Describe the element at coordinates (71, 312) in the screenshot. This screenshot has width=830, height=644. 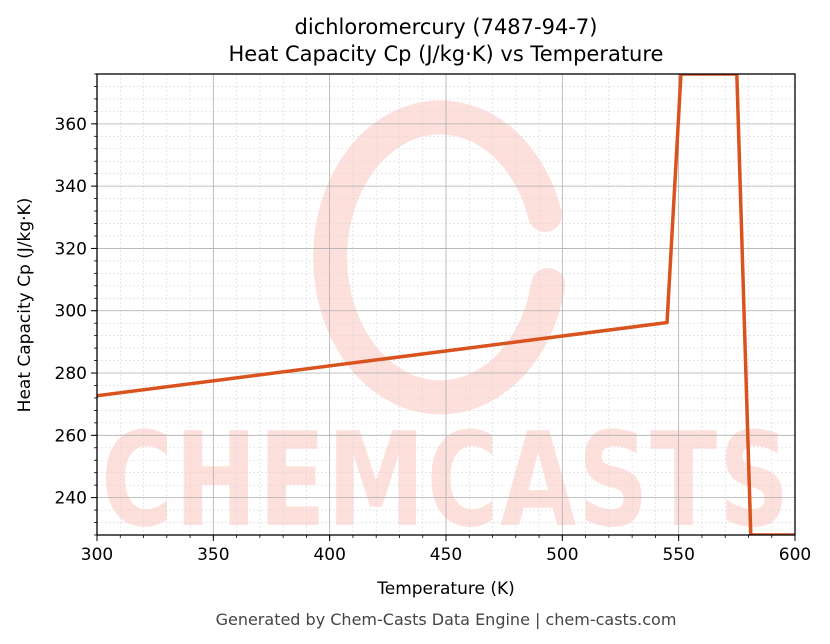
I see `y-tick-label: 300` at that location.